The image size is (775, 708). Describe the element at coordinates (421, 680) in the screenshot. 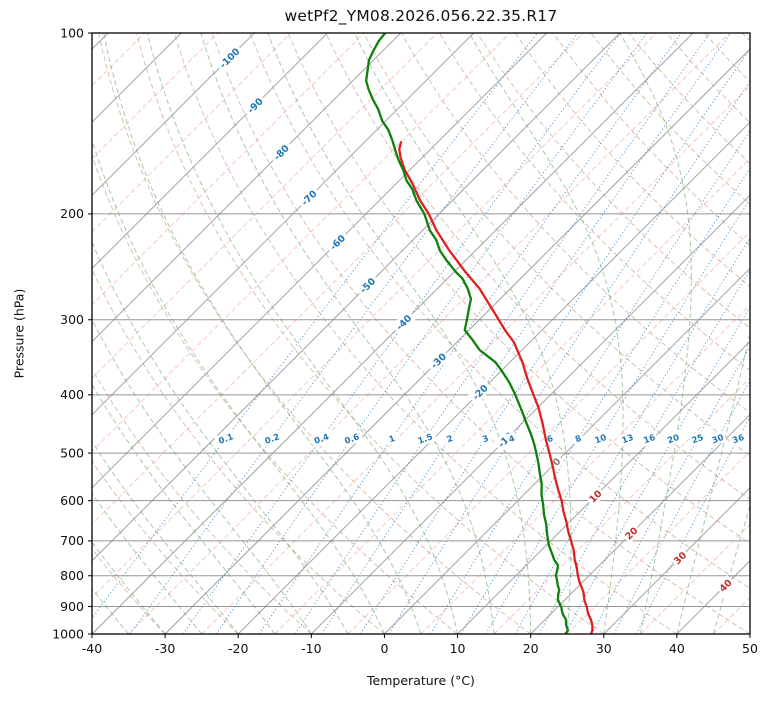

I see `x-axis-label: Temperature (°C)` at that location.